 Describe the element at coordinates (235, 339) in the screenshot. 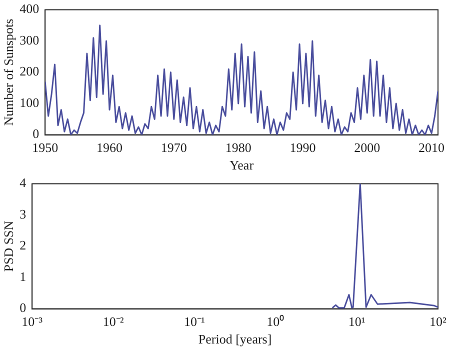

I see `x-axis-title: Period [years]` at that location.